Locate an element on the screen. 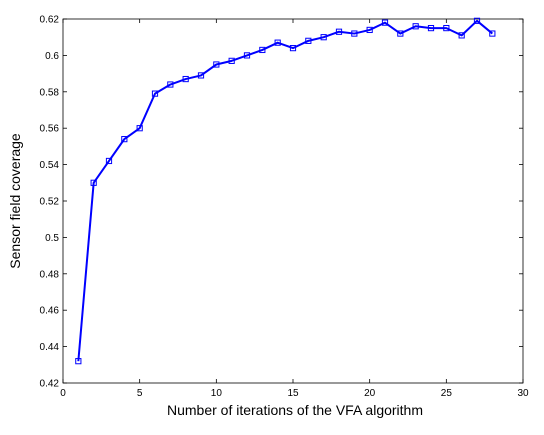 Image resolution: width=544 pixels, height=435 pixels. y-tick-label: 0.58 is located at coordinates (50, 92).